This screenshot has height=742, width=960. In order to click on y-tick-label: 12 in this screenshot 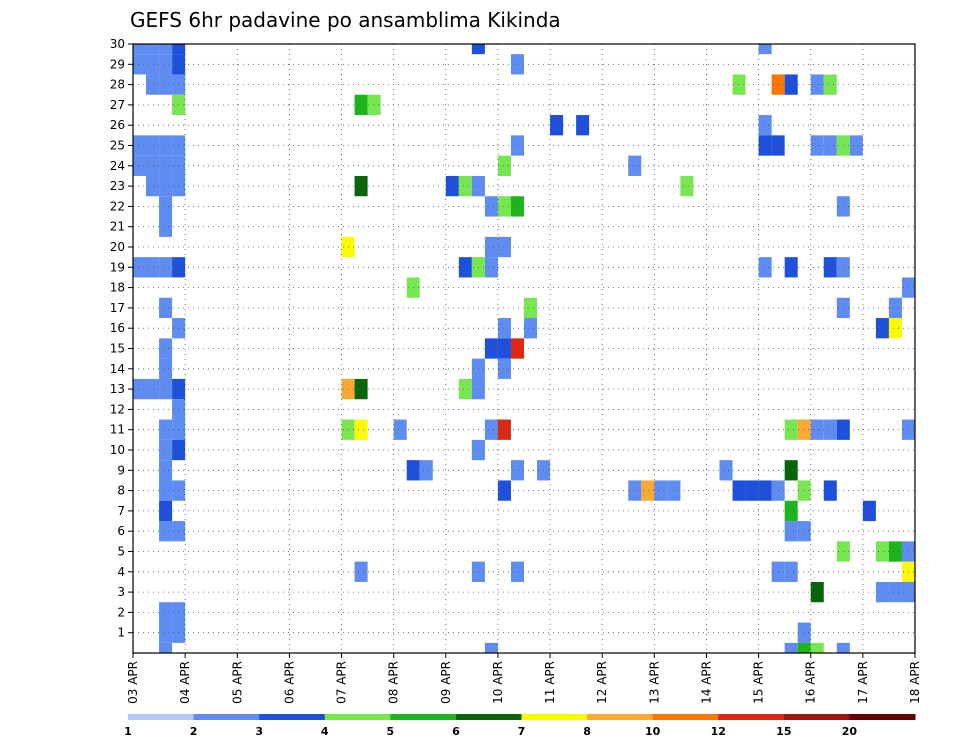, I will do `click(117, 409)`.